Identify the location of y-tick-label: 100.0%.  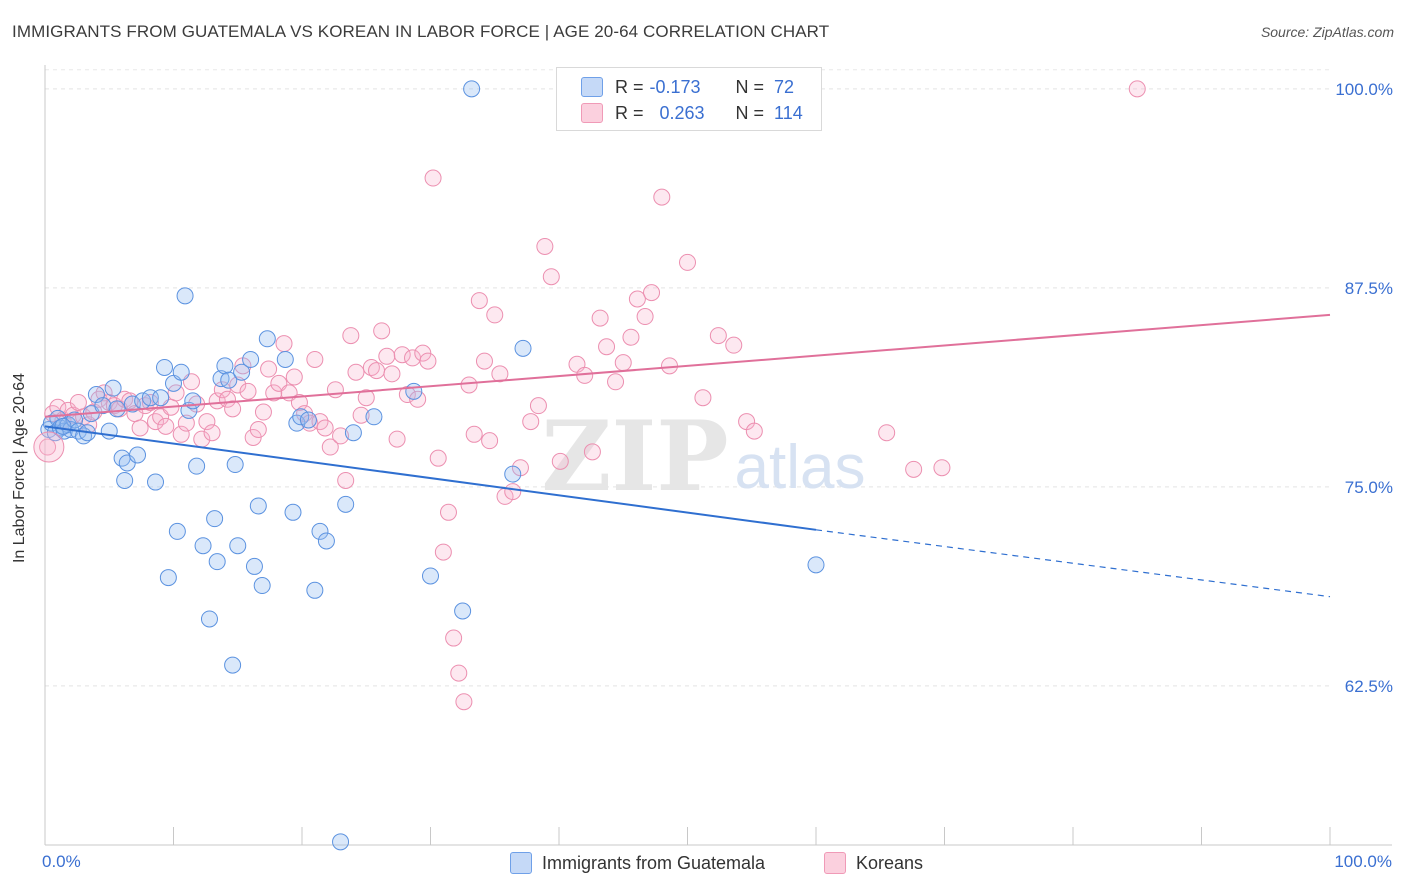
(1364, 89).